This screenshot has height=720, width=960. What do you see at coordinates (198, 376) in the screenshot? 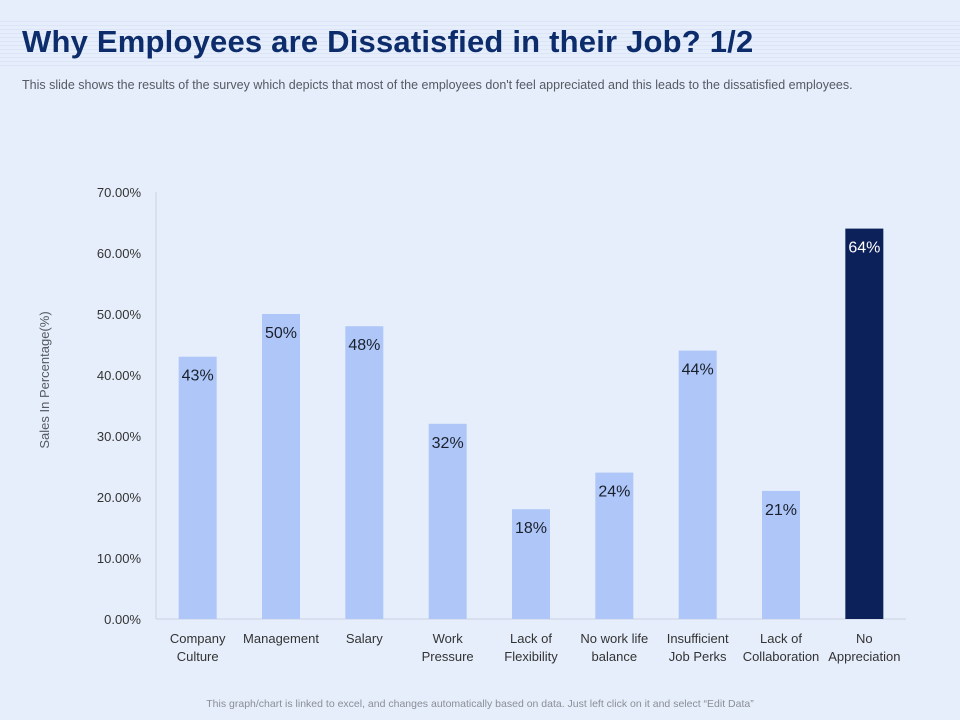
I see `data-label: 43%` at bounding box center [198, 376].